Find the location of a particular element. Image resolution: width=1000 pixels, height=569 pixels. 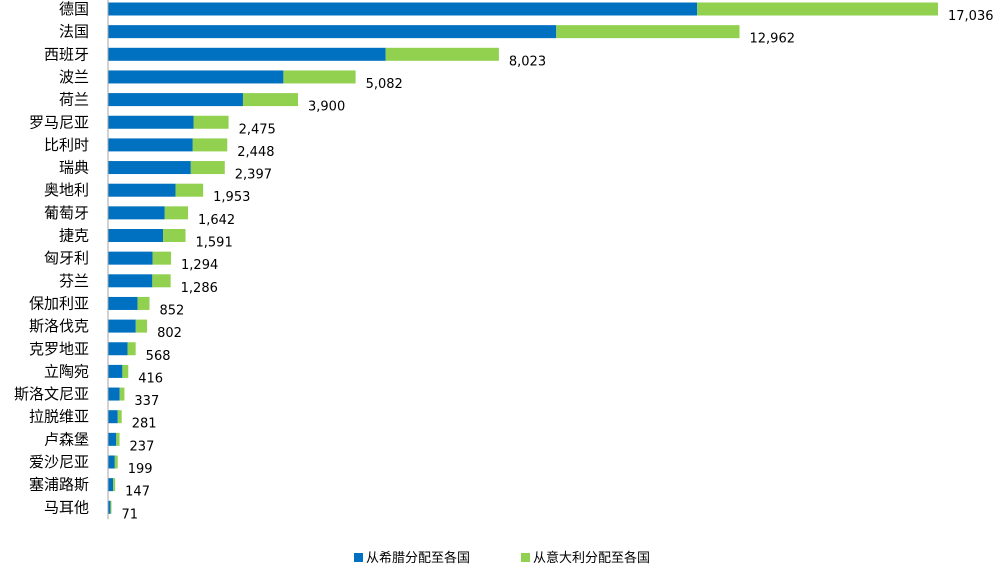

value-label: 2,448 is located at coordinates (255, 152).